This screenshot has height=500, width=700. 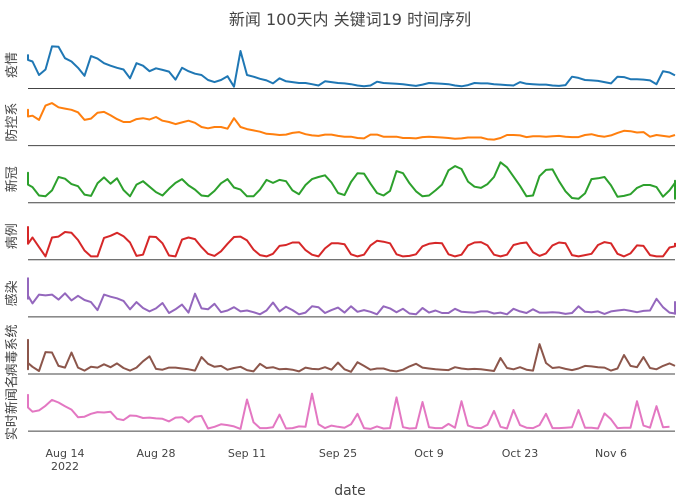 What do you see at coordinates (350, 19) in the screenshot?
I see `chart-title: 新闻 100天内 关键词19 时间序列` at bounding box center [350, 19].